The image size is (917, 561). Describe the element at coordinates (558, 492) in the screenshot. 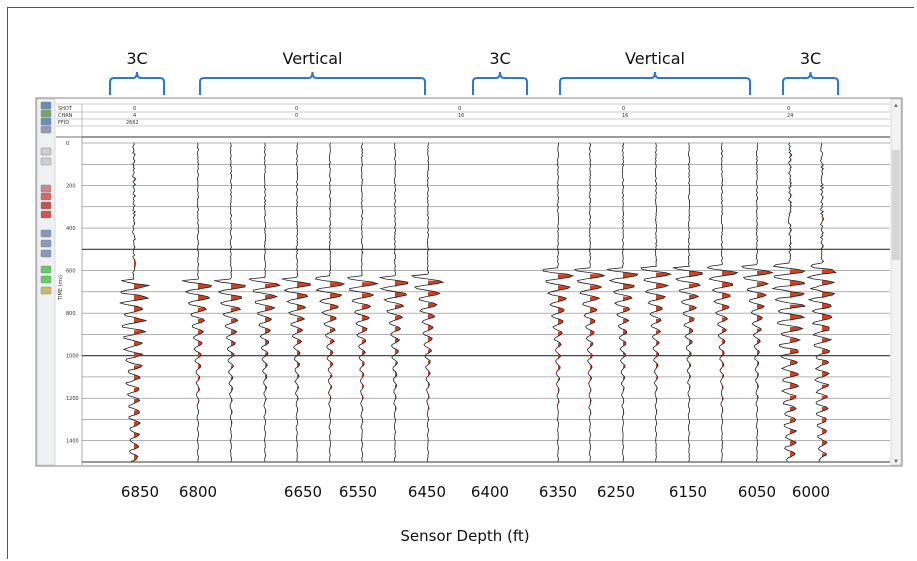

I see `depth-label: 6350` at that location.